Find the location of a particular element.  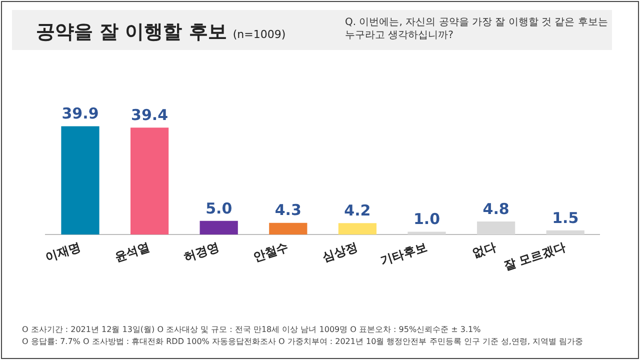

x-tick-label: 허경영 is located at coordinates (201, 252).